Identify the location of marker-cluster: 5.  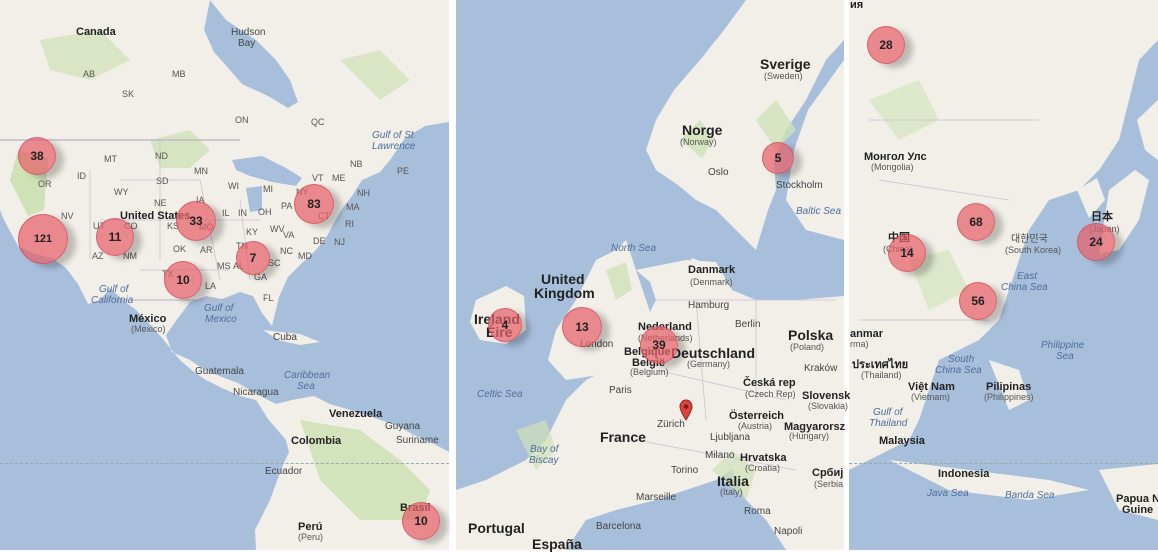
(778, 158).